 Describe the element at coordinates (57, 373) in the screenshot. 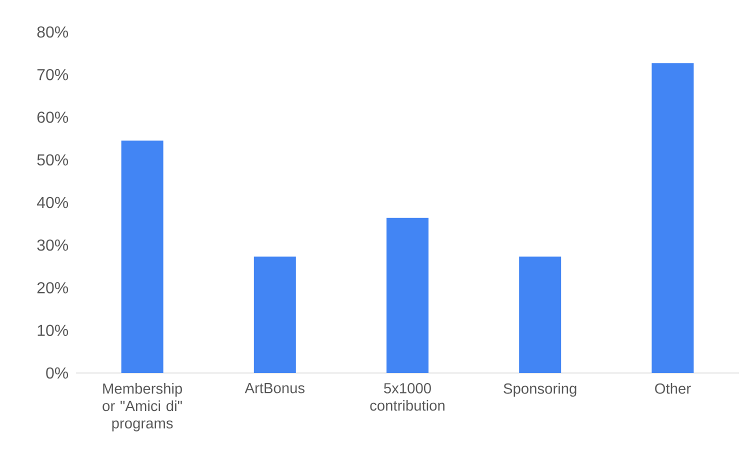

I see `y-tick-label: 0%` at that location.